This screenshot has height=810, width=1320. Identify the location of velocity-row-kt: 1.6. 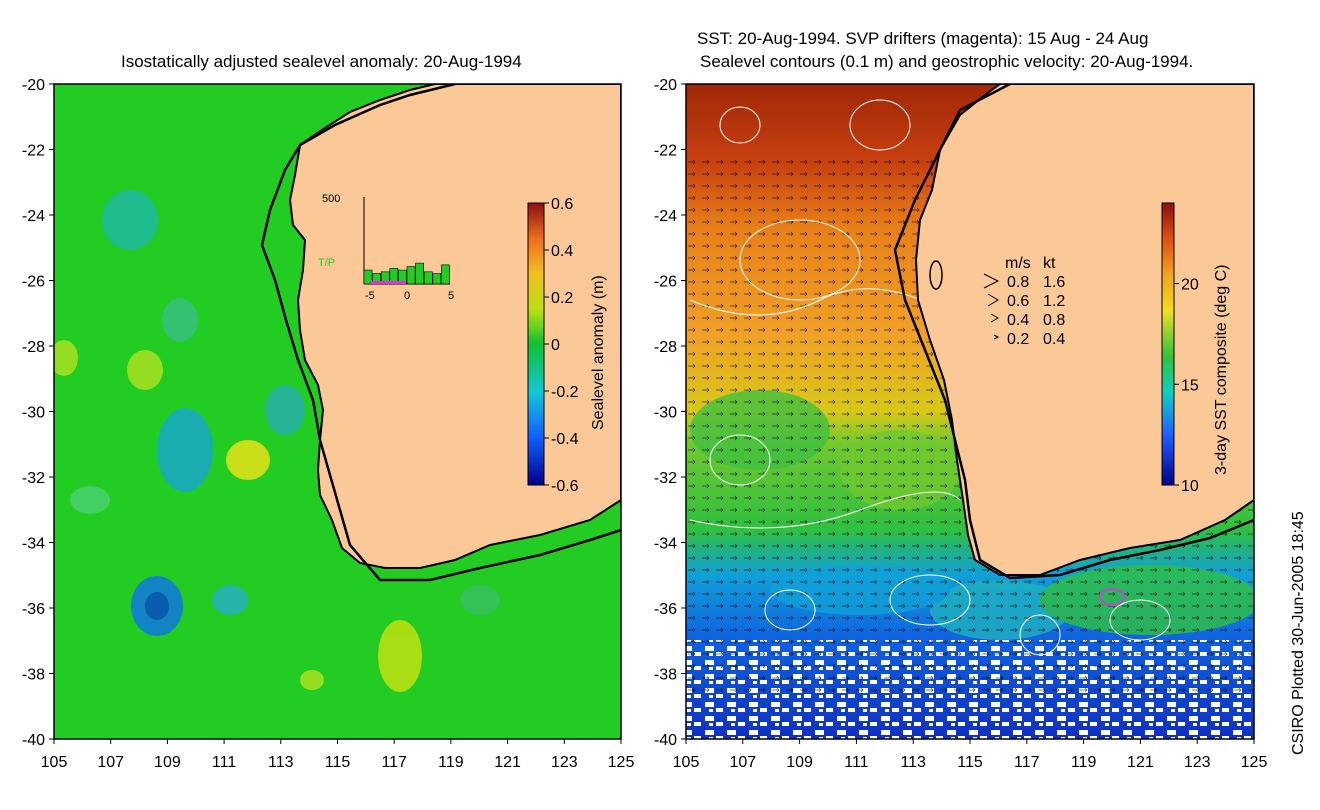
(1054, 282).